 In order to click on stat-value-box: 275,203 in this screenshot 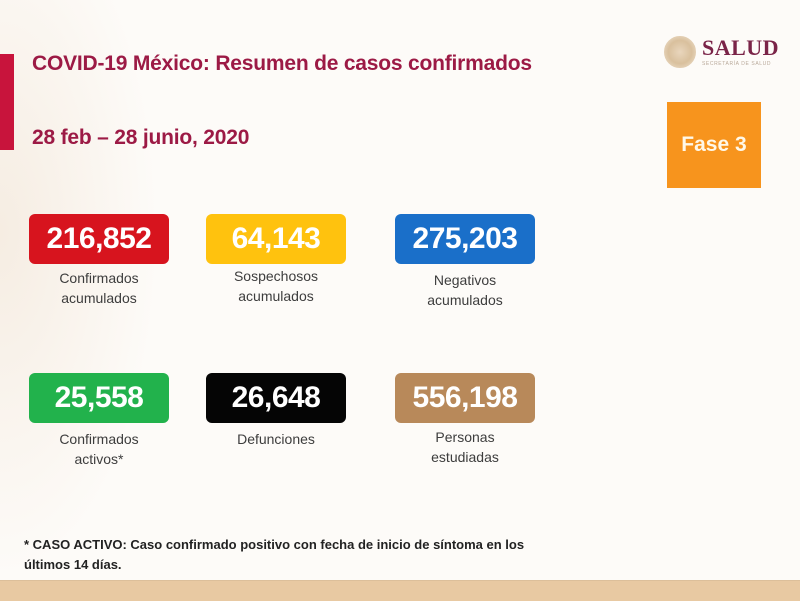, I will do `click(465, 239)`.